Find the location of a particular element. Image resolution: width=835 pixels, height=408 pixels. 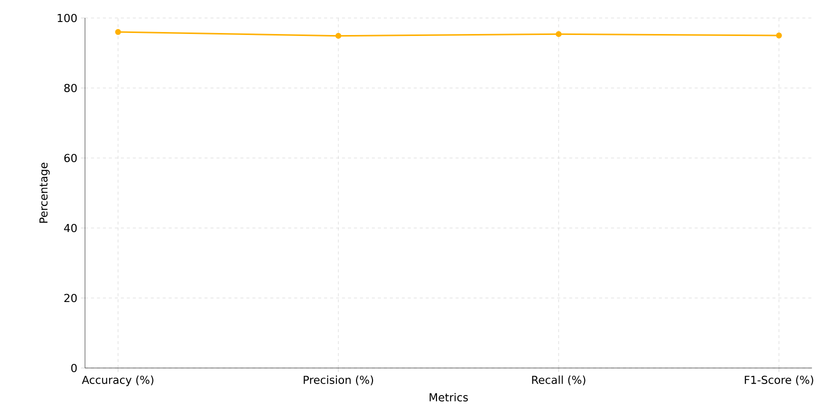

x-axis-title: Metrics is located at coordinates (449, 397).